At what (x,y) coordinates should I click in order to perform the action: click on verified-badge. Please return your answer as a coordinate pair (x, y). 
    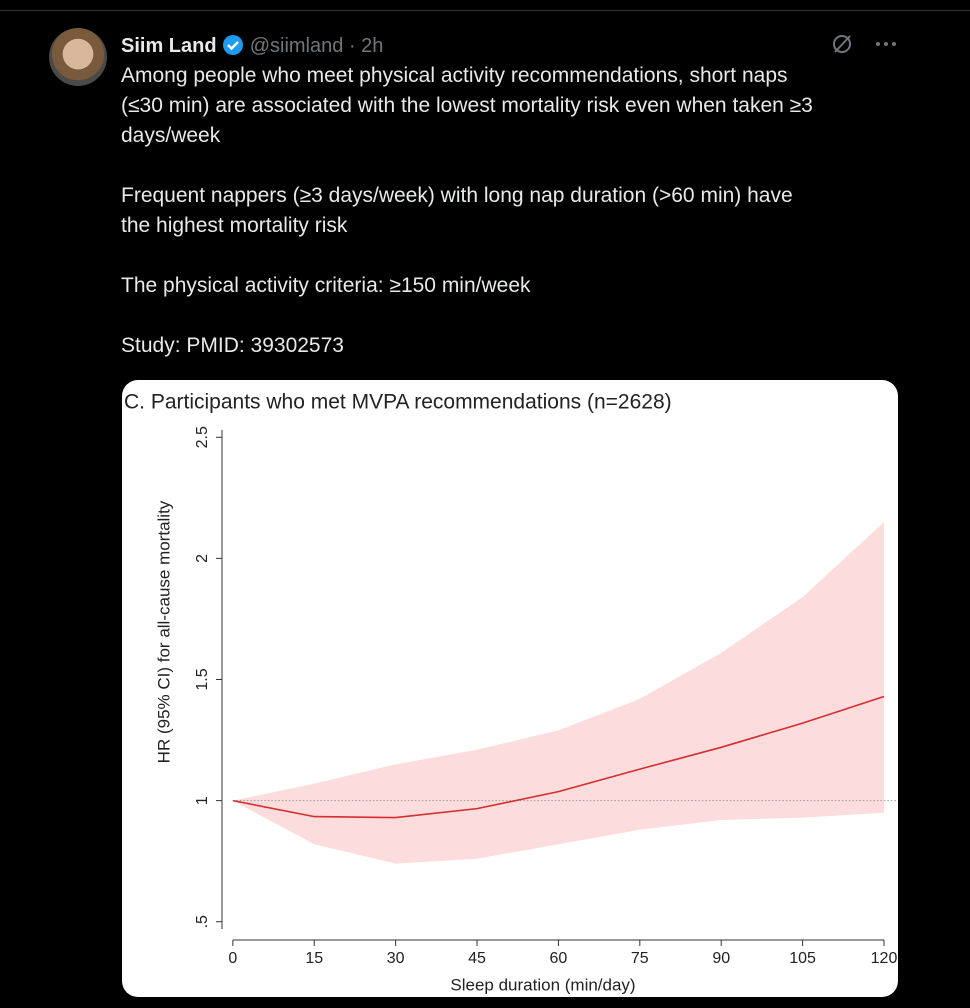
    Looking at the image, I should click on (233, 45).